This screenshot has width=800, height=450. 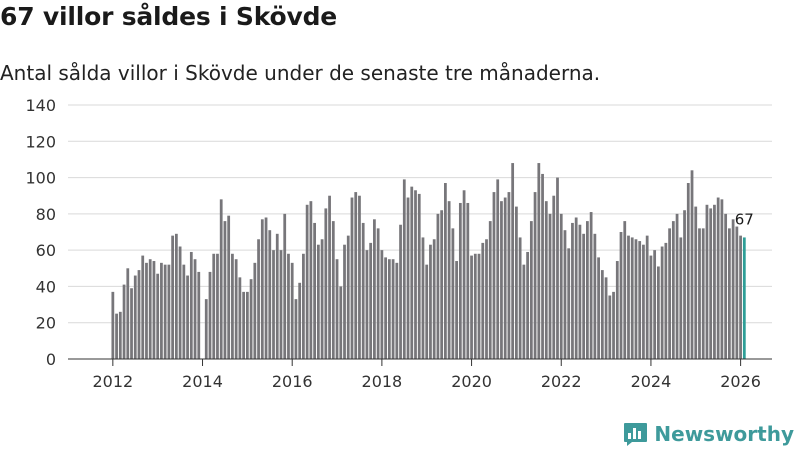 I want to click on y-tick-label-20: 20, so click(x=46, y=323).